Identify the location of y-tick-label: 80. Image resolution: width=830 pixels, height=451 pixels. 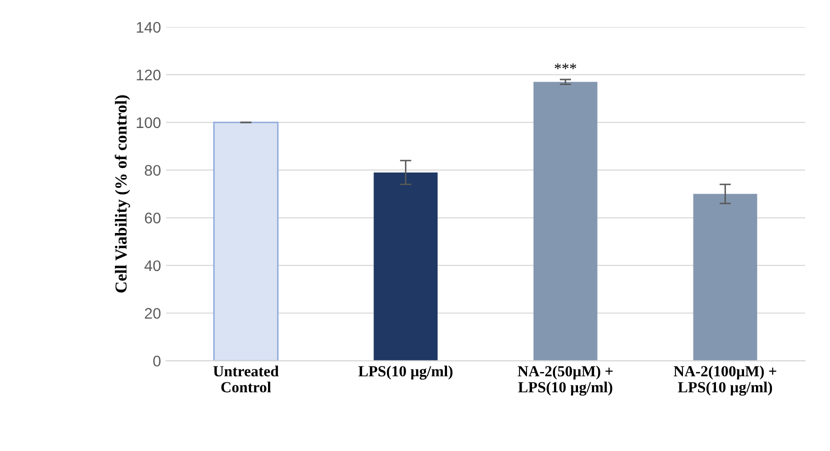
(152, 170).